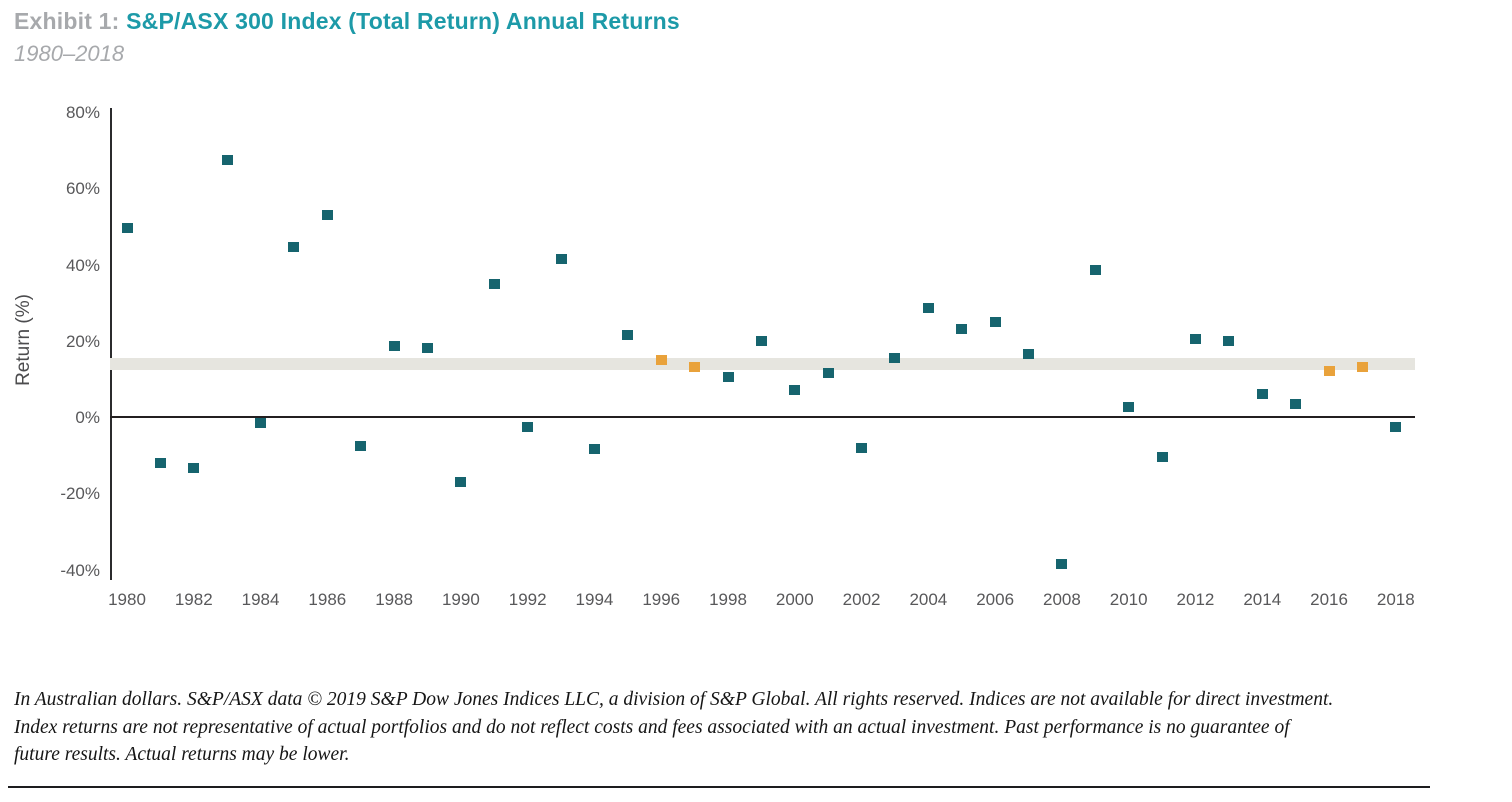 Image resolution: width=1512 pixels, height=802 pixels. What do you see at coordinates (719, 787) in the screenshot?
I see `bottom-rule` at bounding box center [719, 787].